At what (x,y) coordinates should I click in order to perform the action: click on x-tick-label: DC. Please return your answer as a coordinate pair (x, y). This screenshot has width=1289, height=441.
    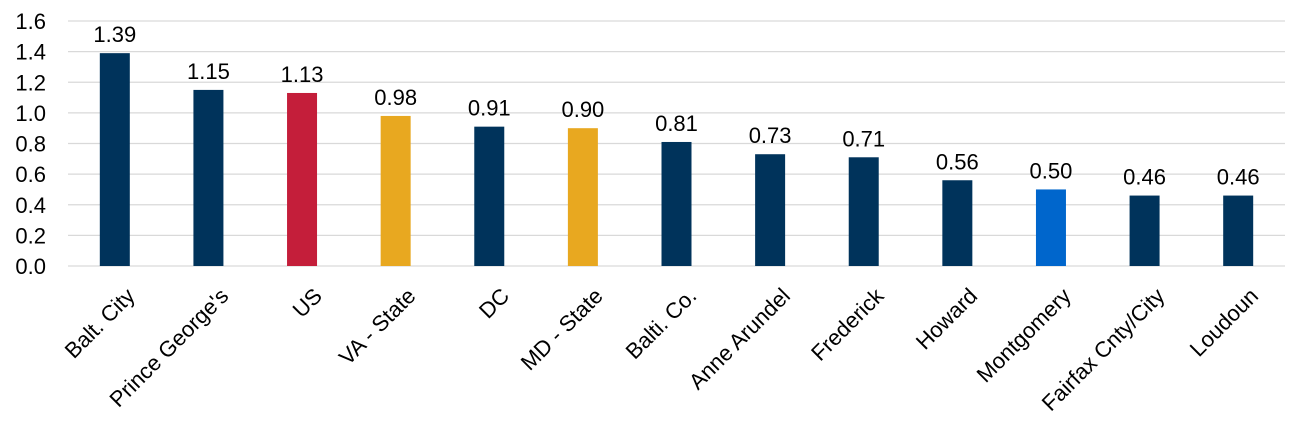
    Looking at the image, I should click on (494, 303).